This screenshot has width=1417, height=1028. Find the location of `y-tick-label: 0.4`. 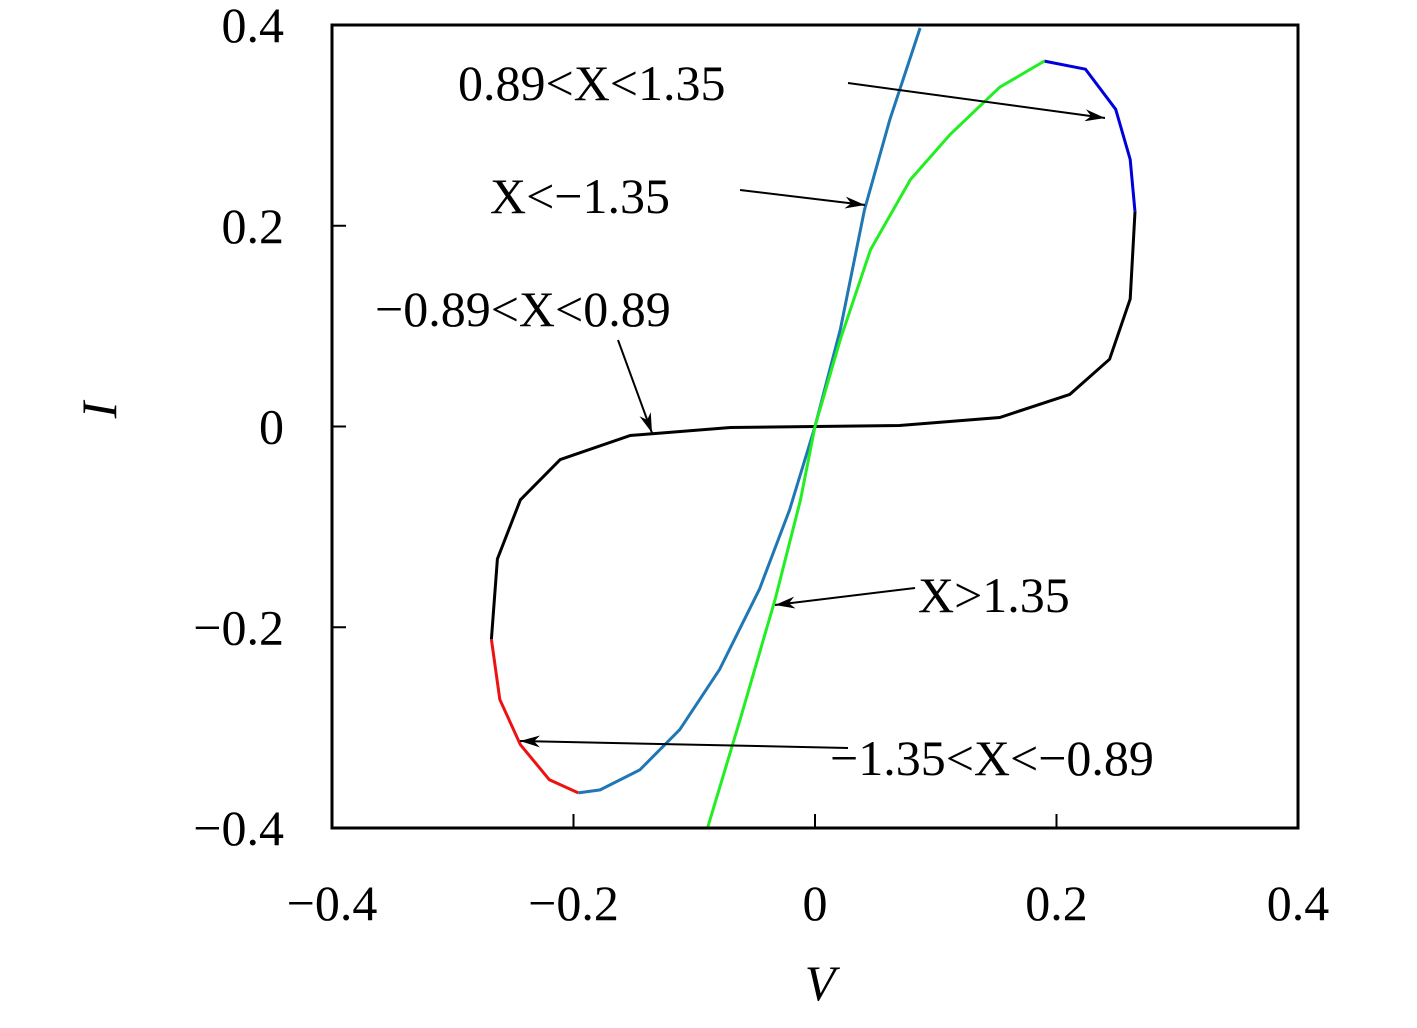

y-tick-label: 0.4 is located at coordinates (253, 26).